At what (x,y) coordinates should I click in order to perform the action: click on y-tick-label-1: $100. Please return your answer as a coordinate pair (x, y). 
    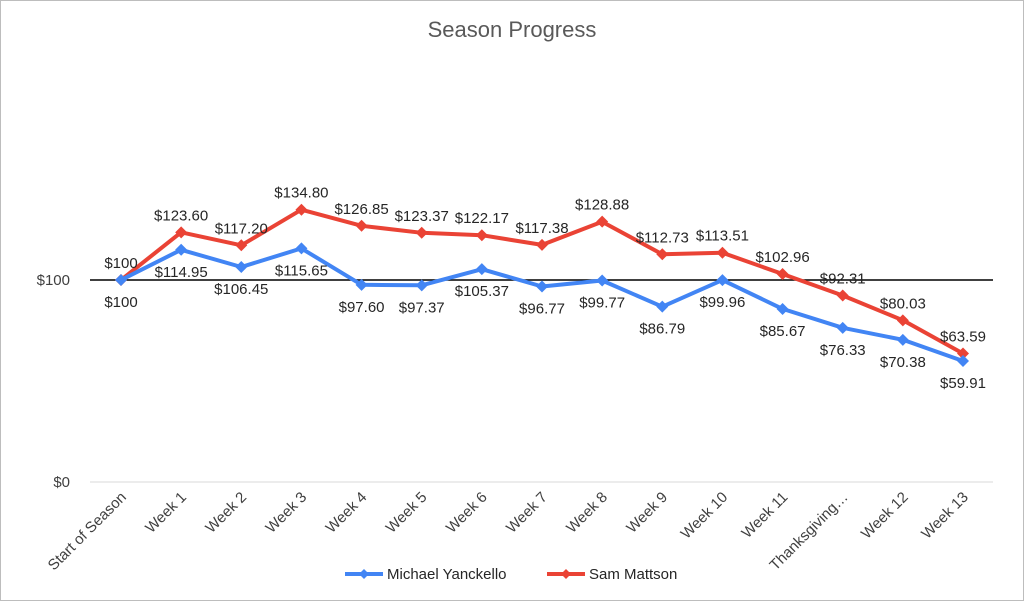
    Looking at the image, I should click on (53, 280).